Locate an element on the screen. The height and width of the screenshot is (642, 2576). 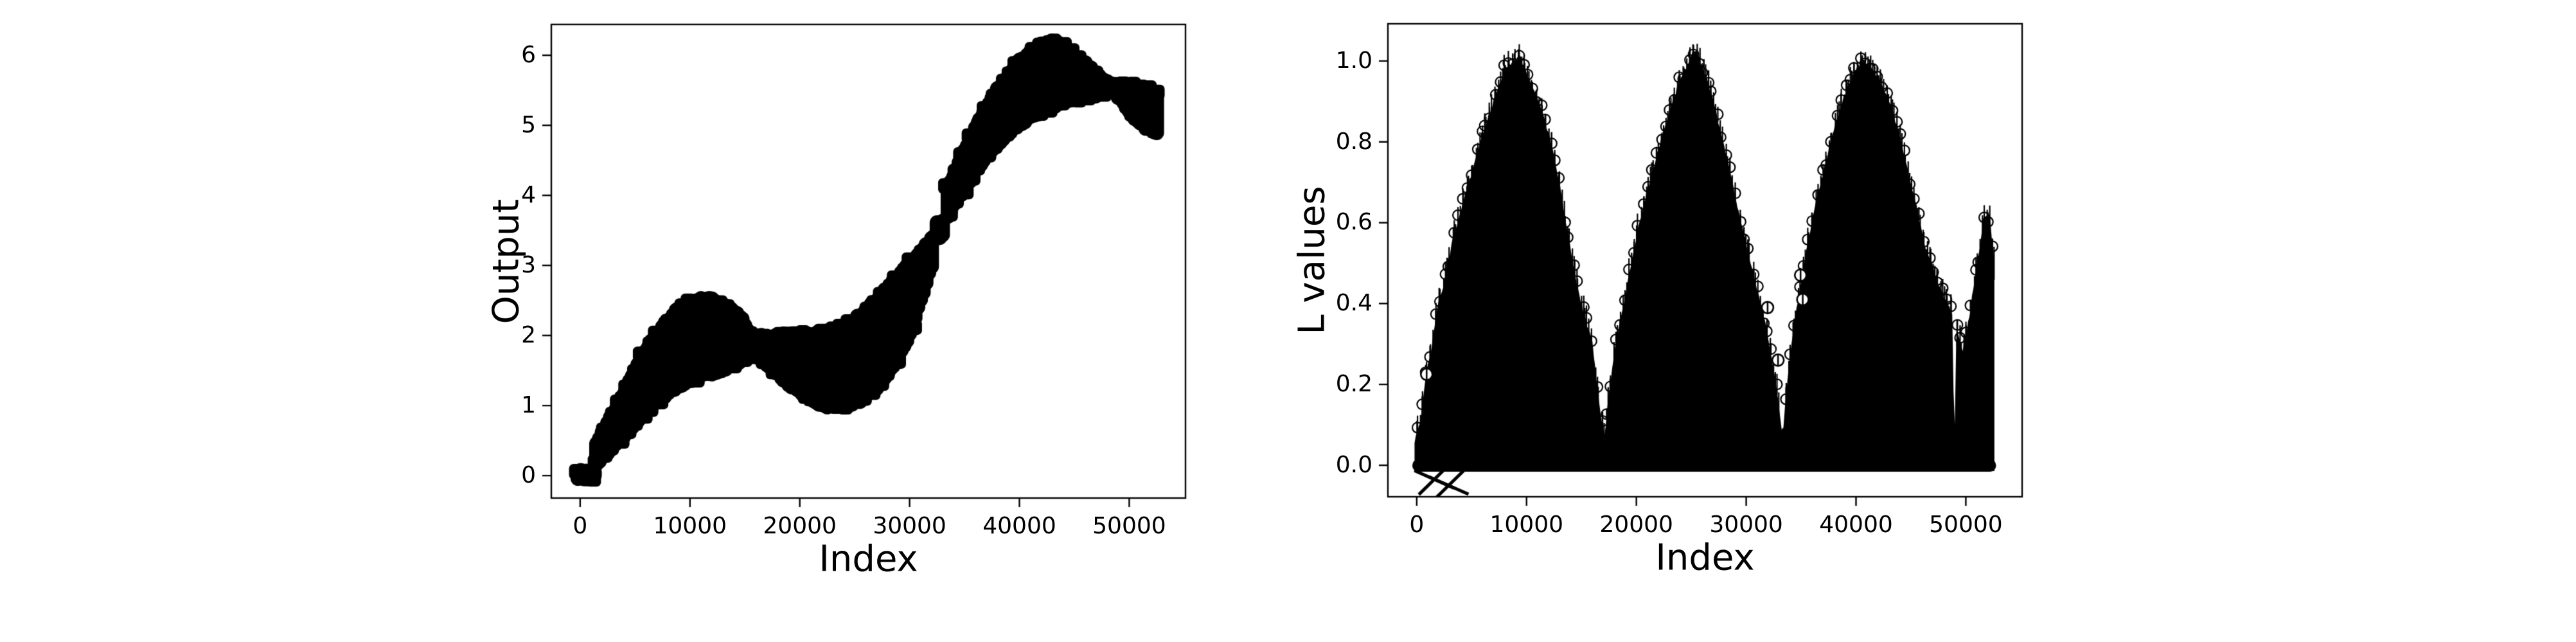
right-chart-y-tick-label: 0.2 is located at coordinates (1354, 384).